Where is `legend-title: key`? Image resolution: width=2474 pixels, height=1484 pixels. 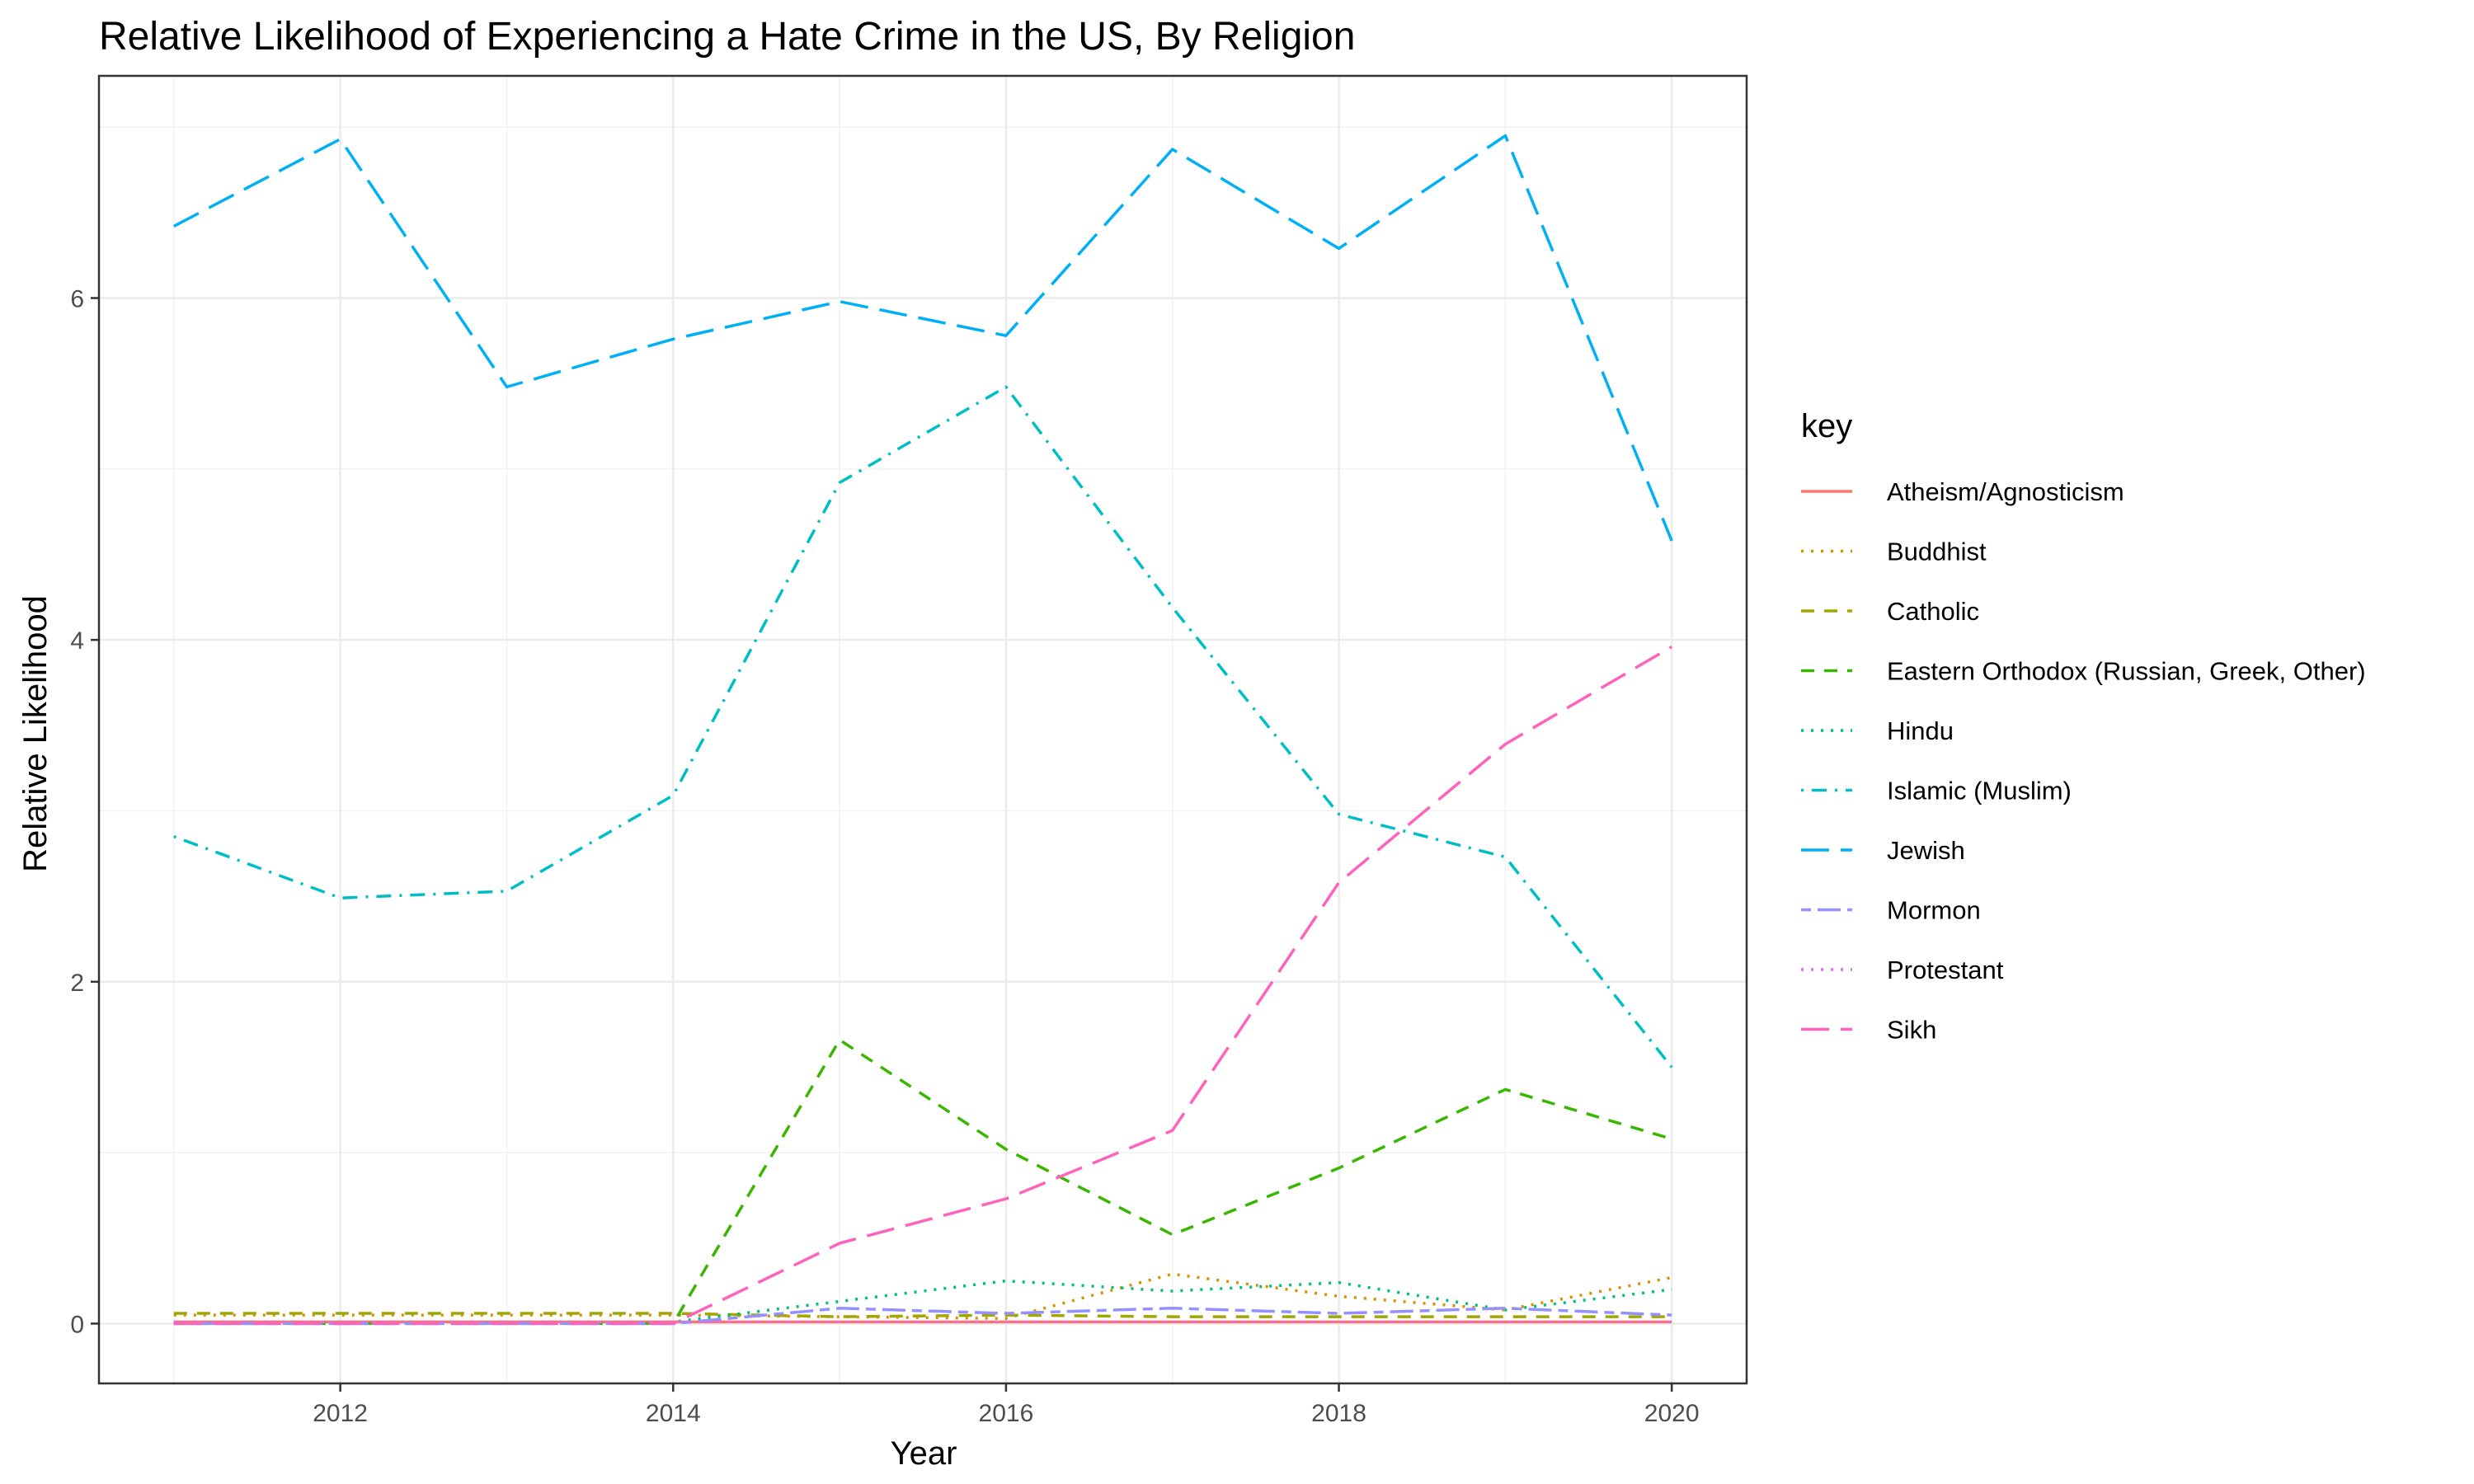
legend-title: key is located at coordinates (1826, 426).